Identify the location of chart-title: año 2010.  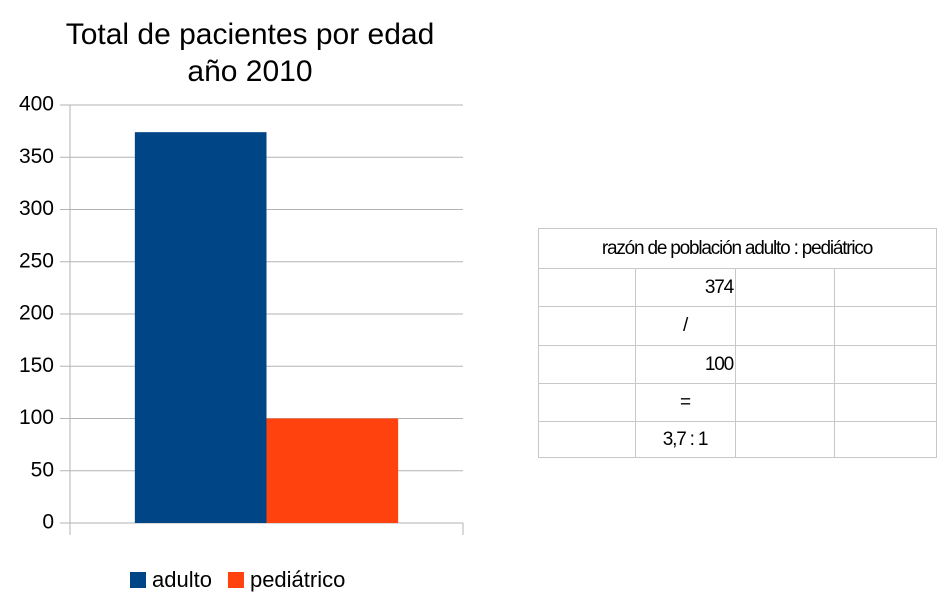
(249, 71).